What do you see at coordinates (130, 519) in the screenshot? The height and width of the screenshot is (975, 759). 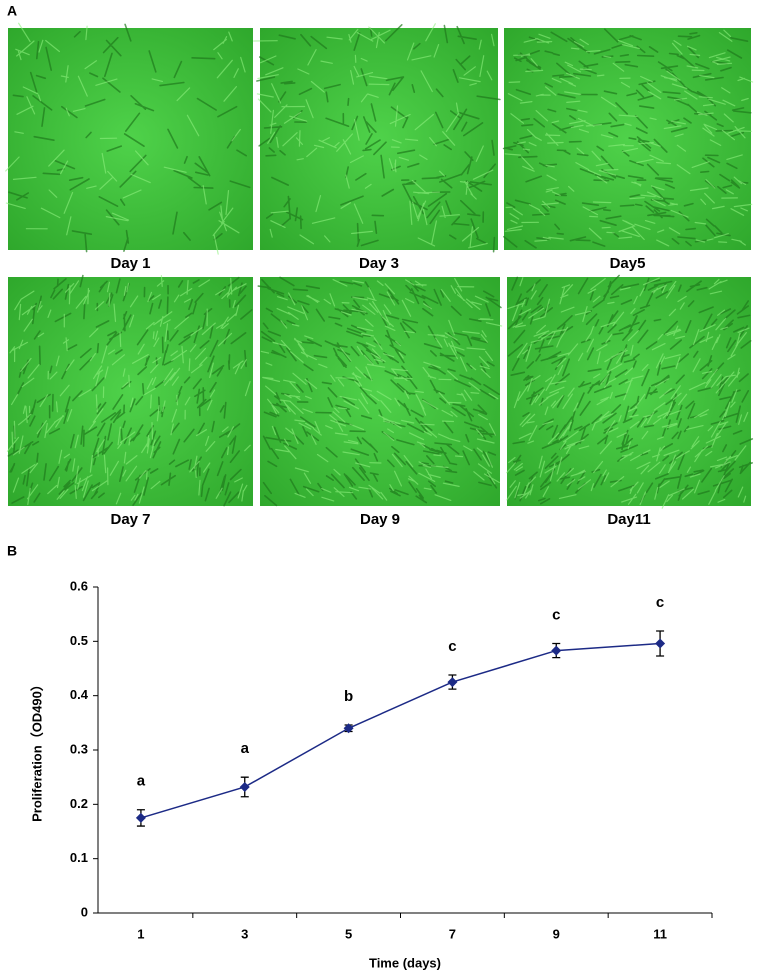 I see `image-caption: Day 7` at bounding box center [130, 519].